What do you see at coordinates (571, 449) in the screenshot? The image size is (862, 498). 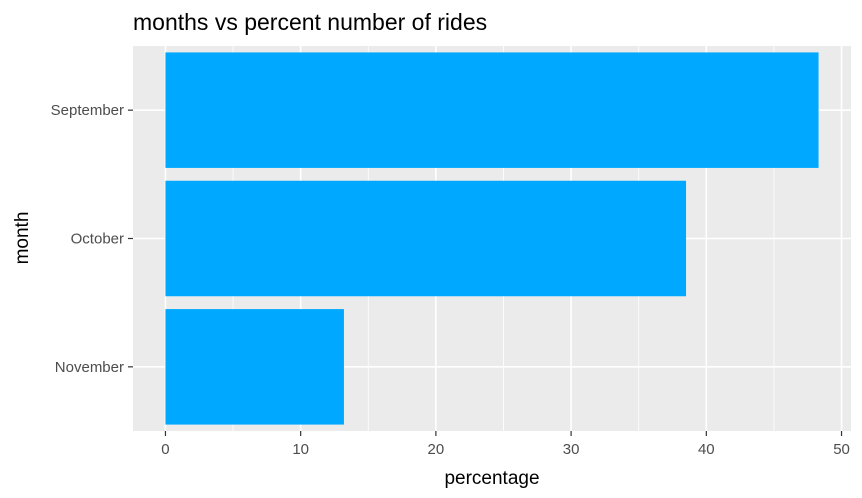 I see `x-tick-label: 30` at bounding box center [571, 449].